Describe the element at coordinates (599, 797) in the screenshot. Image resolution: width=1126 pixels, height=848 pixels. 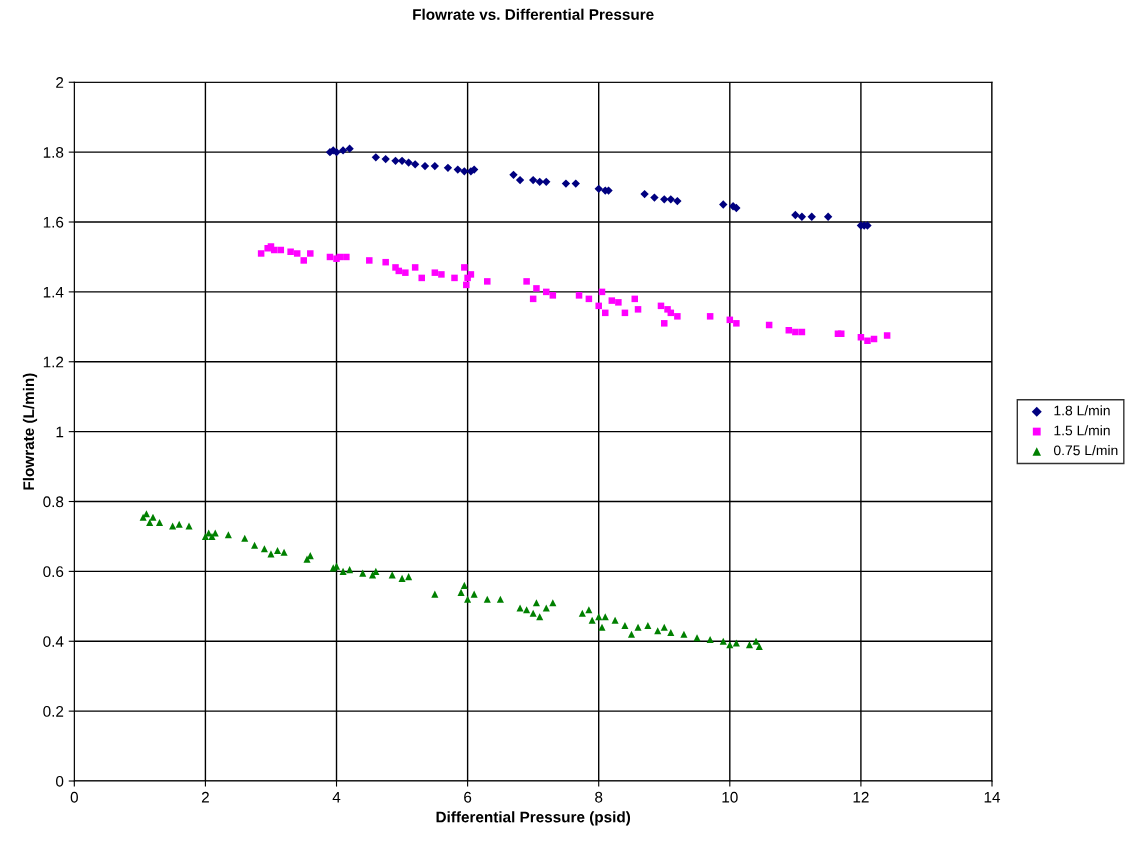
I see `x-tick-label: 8` at that location.